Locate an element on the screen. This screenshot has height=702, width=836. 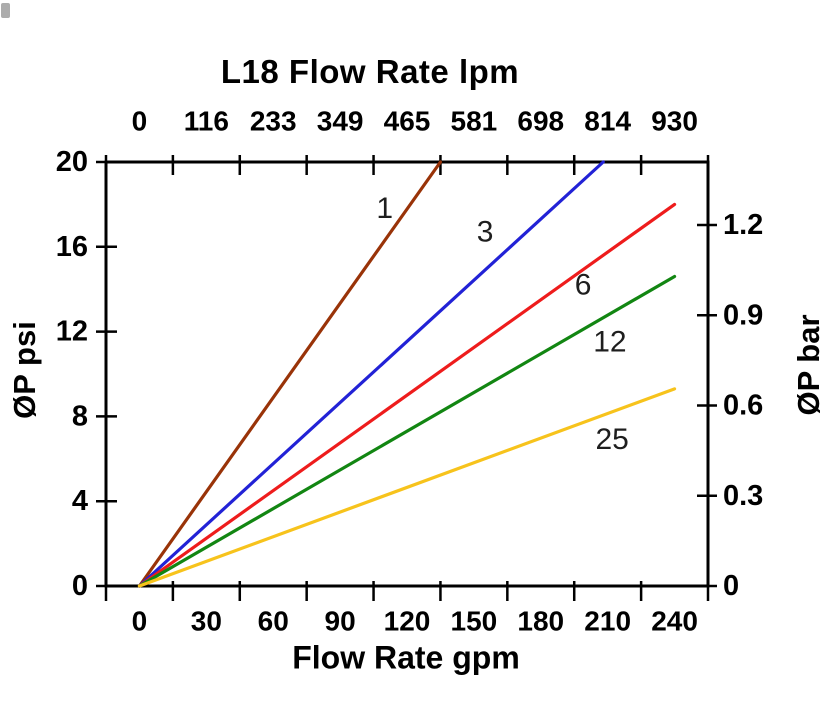
y-tick-label-right: 0.9 is located at coordinates (743, 315).